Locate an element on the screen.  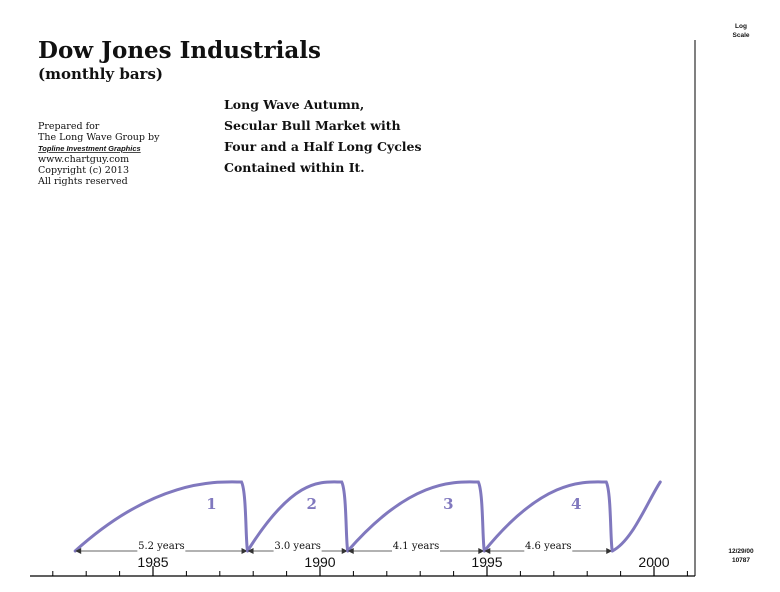
chart-title: Dow Jones Industrials is located at coordinates (179, 50).